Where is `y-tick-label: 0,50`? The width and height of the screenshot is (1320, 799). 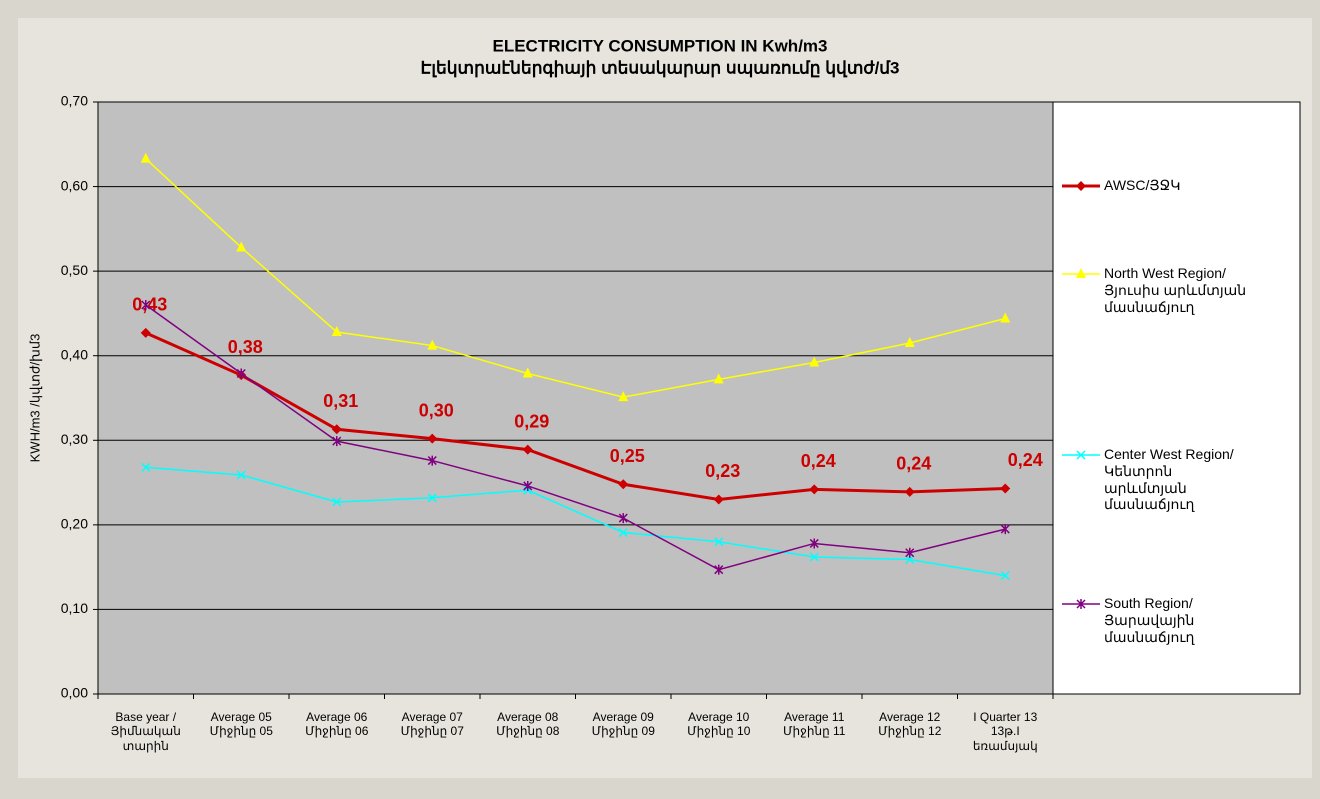
y-tick-label: 0,50 is located at coordinates (74, 270).